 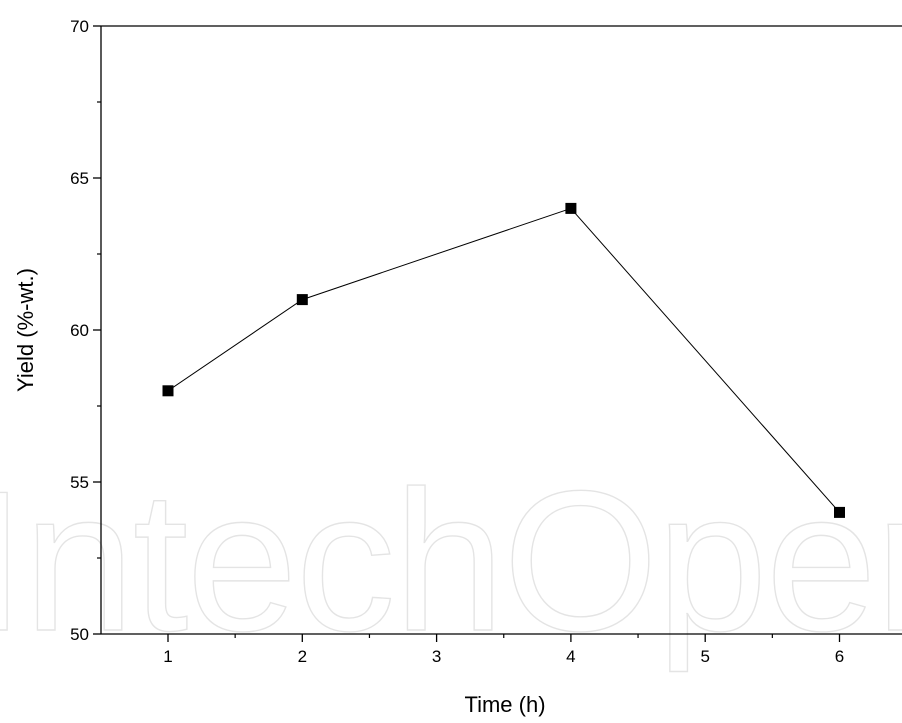 I want to click on y-ticks: 50 55 60 65 70, so click(x=85, y=330).